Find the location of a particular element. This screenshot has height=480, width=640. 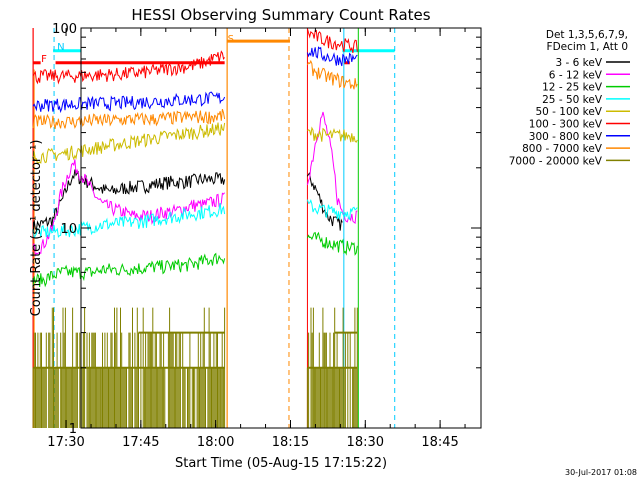

x-tick-label: 17:30 is located at coordinates (65, 442).